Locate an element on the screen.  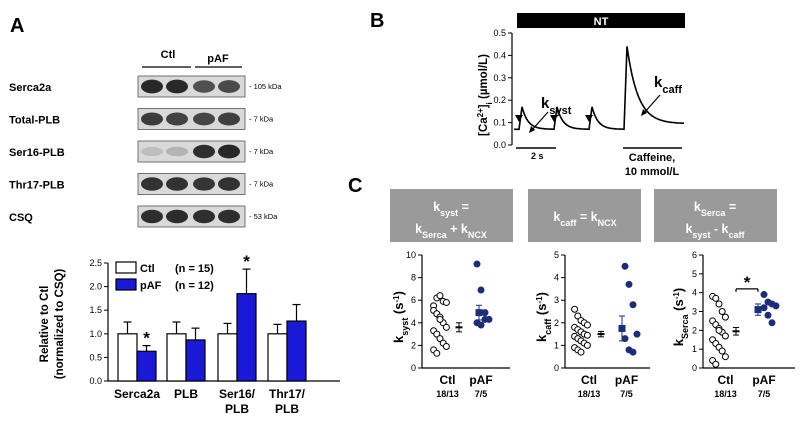
legend-n-paf: (n = 12) is located at coordinates (194, 286).